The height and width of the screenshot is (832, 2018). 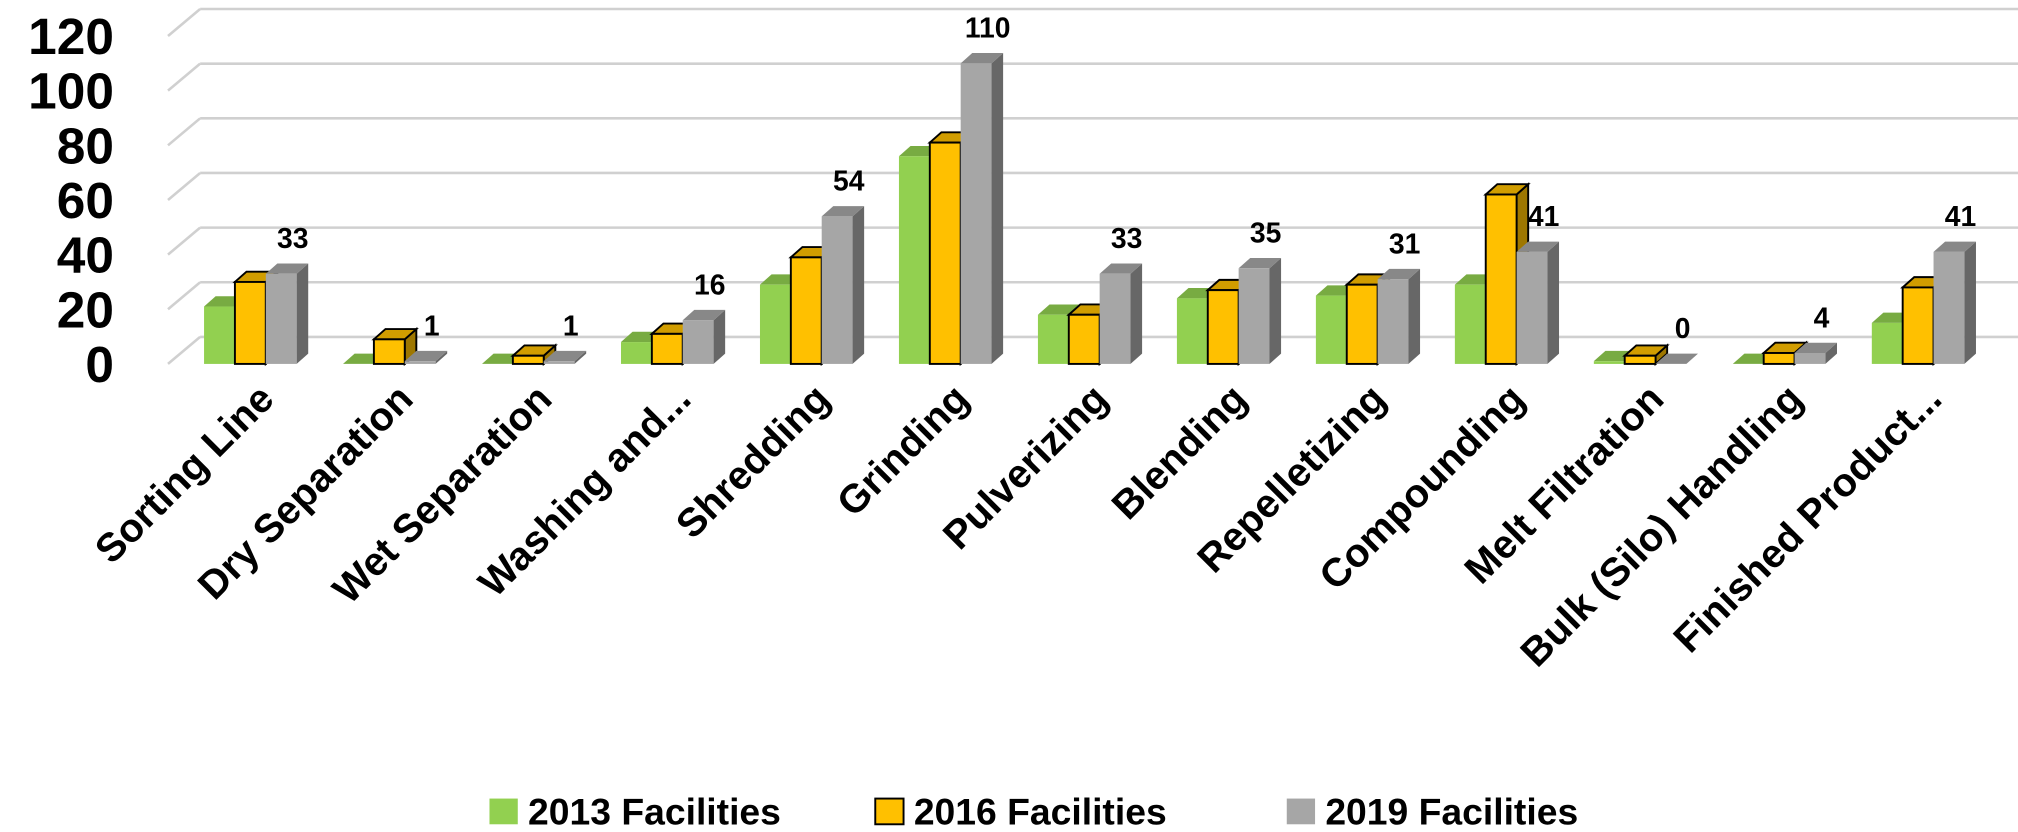 What do you see at coordinates (85, 255) in the screenshot?
I see `y-tick-label: 40` at bounding box center [85, 255].